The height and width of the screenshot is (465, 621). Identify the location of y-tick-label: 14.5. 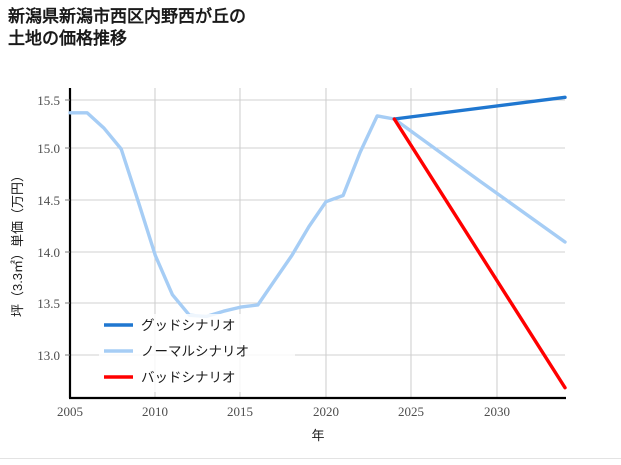
(48, 200).